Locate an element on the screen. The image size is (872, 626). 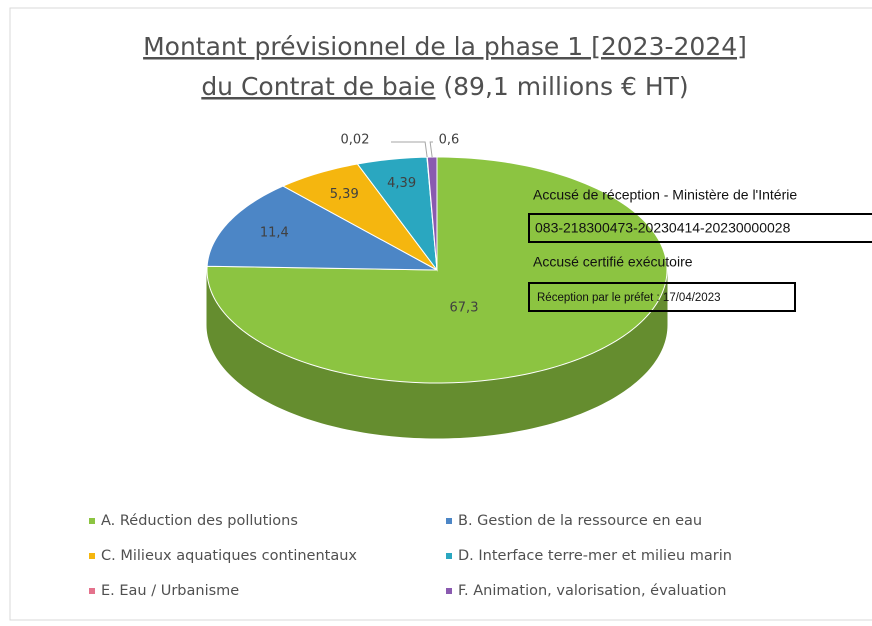
data-label: 0,6 is located at coordinates (449, 140).